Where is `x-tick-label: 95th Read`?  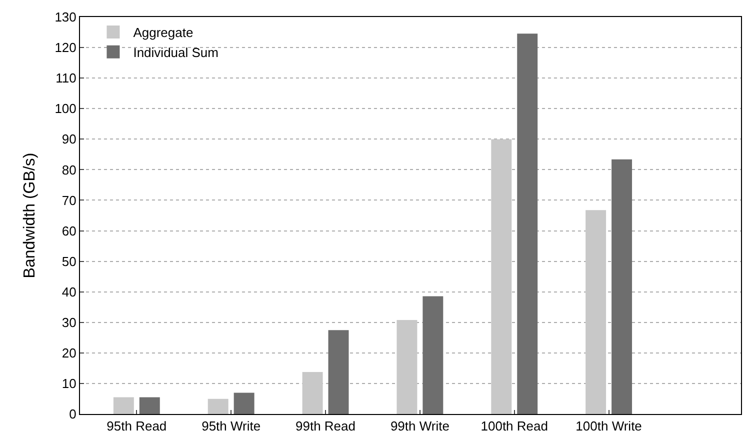 x-tick-label: 95th Read is located at coordinates (136, 426).